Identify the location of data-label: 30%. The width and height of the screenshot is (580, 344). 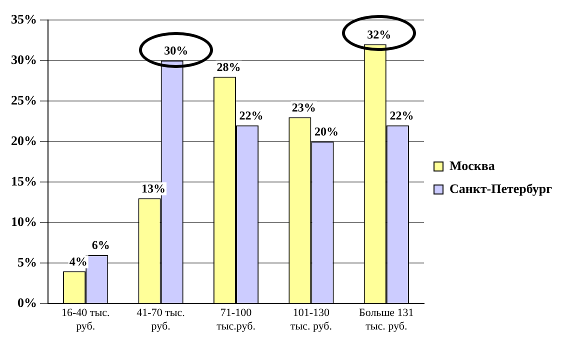
(176, 51).